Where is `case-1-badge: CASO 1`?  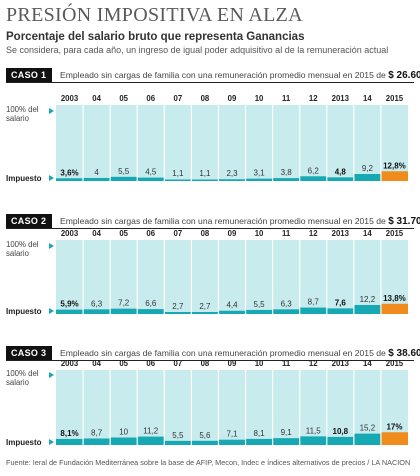
case-1-badge: CASO 1 is located at coordinates (29, 75).